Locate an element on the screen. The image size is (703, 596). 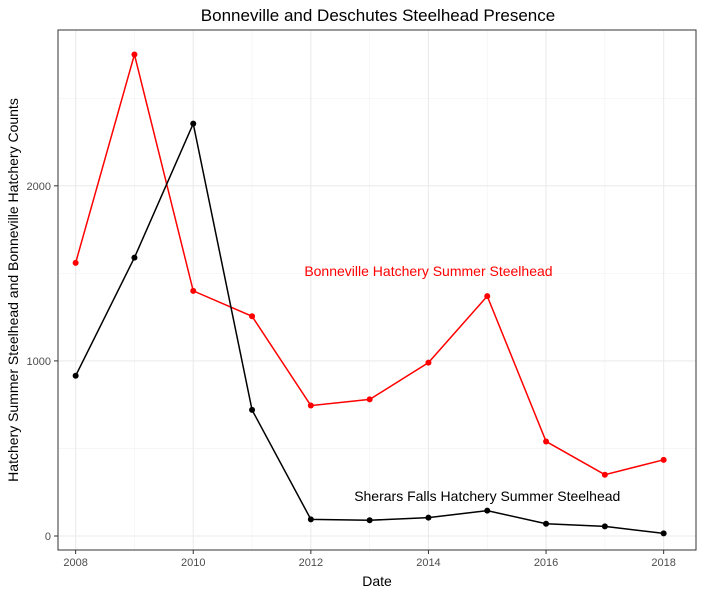
y-axis-ticks: 0 1000 2000 is located at coordinates (42, 362).